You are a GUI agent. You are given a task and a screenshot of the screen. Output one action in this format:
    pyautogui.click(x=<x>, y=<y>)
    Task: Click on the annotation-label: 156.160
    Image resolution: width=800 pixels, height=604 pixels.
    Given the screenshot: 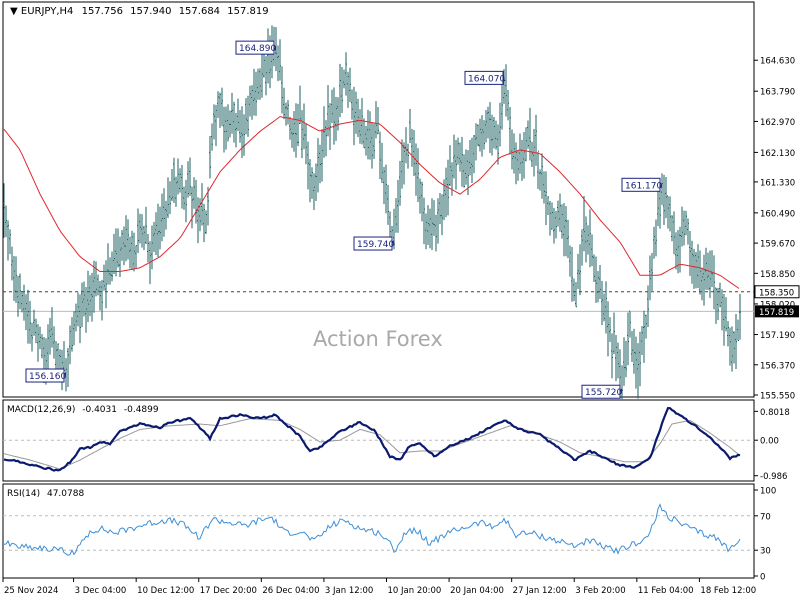 What is the action you would take?
    pyautogui.click(x=47, y=377)
    